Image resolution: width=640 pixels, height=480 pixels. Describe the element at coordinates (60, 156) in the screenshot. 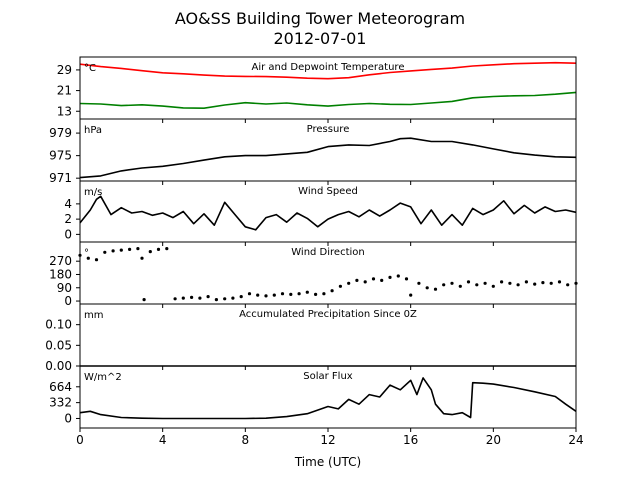

I see `pressure-ytick-label: 975` at that location.